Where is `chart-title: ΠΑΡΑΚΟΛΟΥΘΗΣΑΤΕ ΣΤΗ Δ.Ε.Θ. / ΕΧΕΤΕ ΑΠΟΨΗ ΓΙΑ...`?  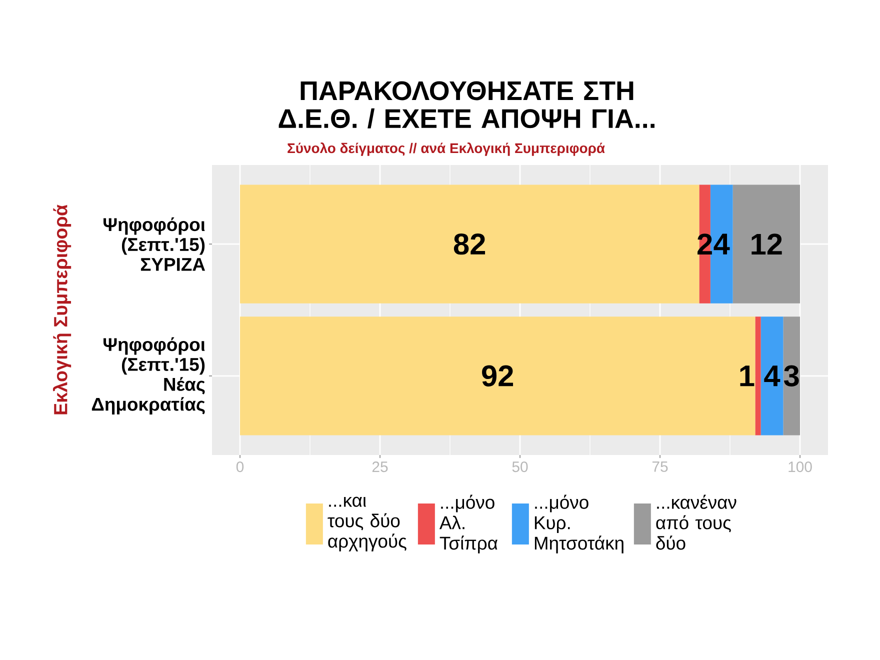
chart-title: ΠΑΡΑΚΟΛΟΥΘΗΣΑΤΕ ΣΤΗ Δ.Ε.Θ. / ΕΧΕΤΕ ΑΠΟΨΗ ΓΙΑ... is located at coordinates (466, 104).